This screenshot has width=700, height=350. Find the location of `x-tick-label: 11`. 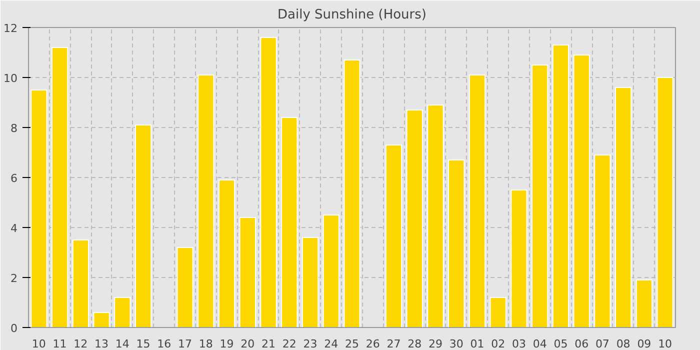

x-tick-label: 11 is located at coordinates (59, 344).